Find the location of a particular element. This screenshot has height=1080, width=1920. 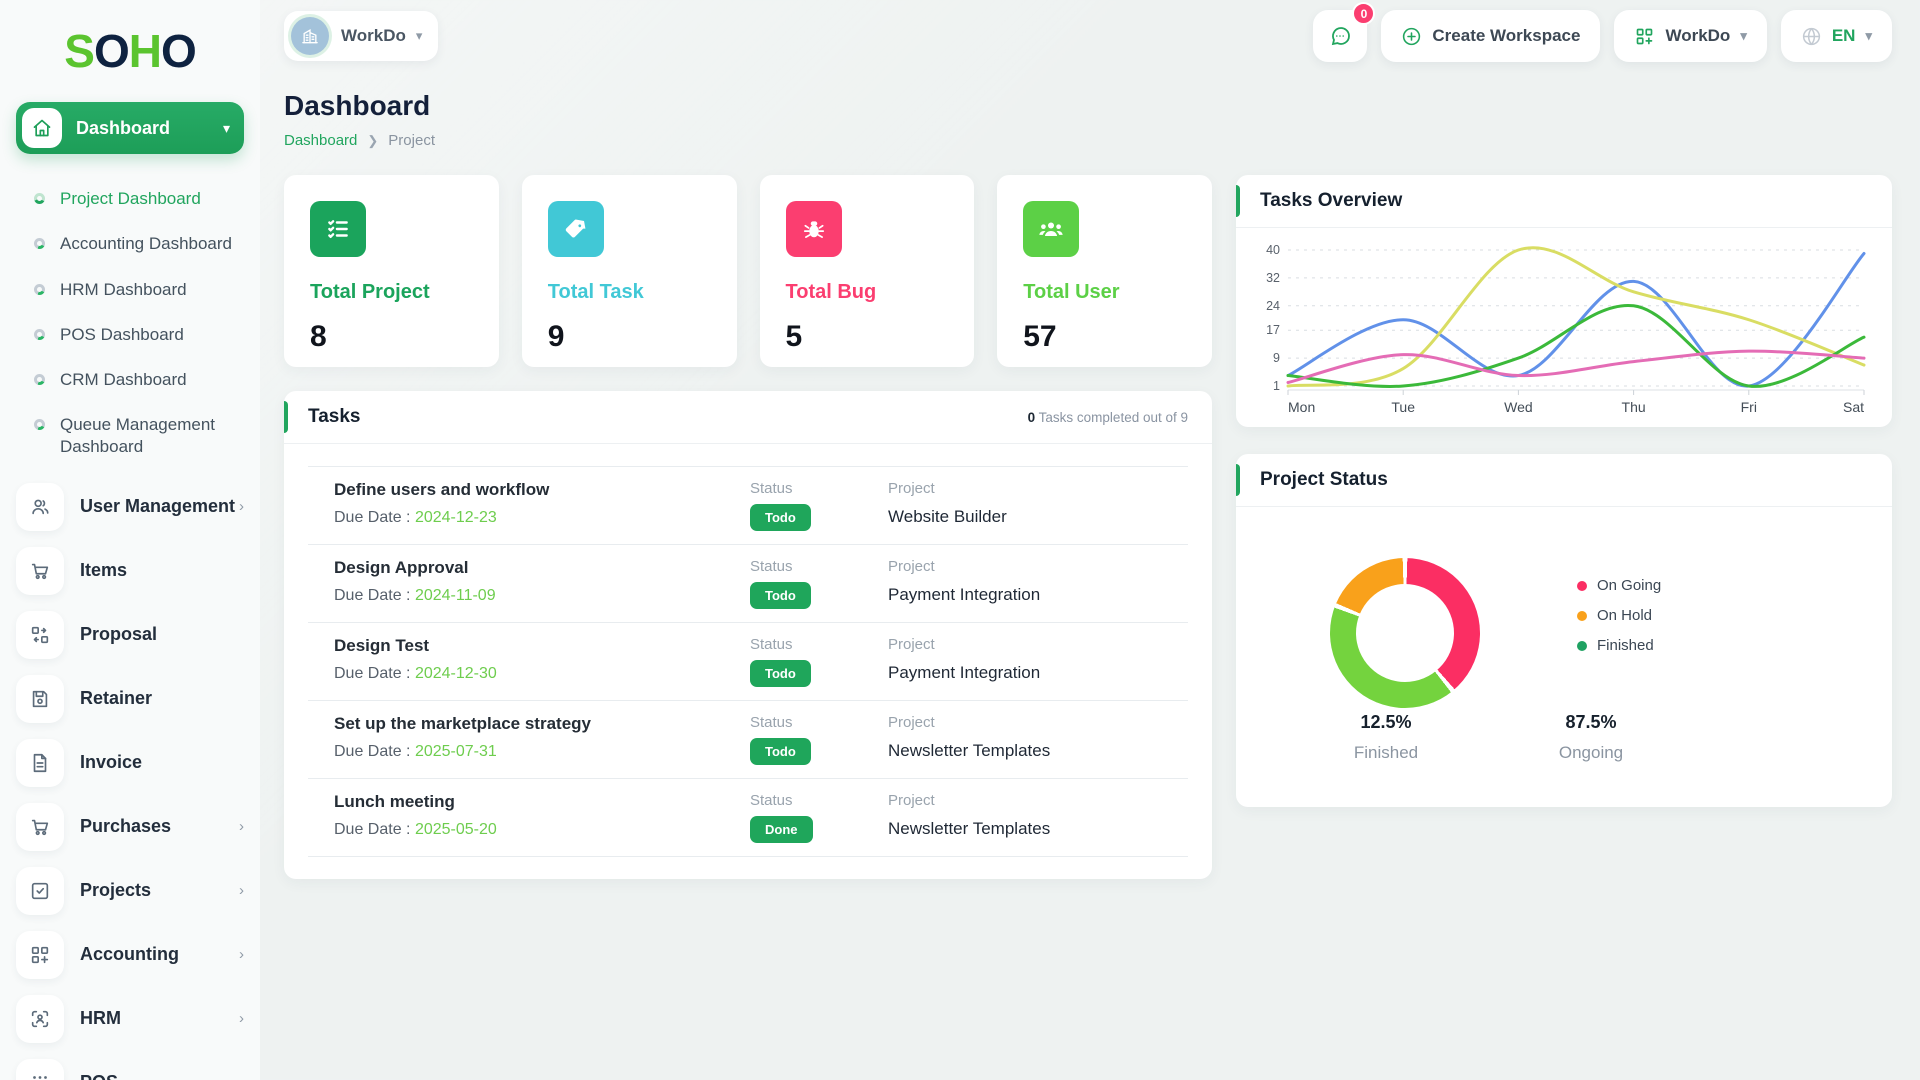

proposal-icon is located at coordinates (40, 634).